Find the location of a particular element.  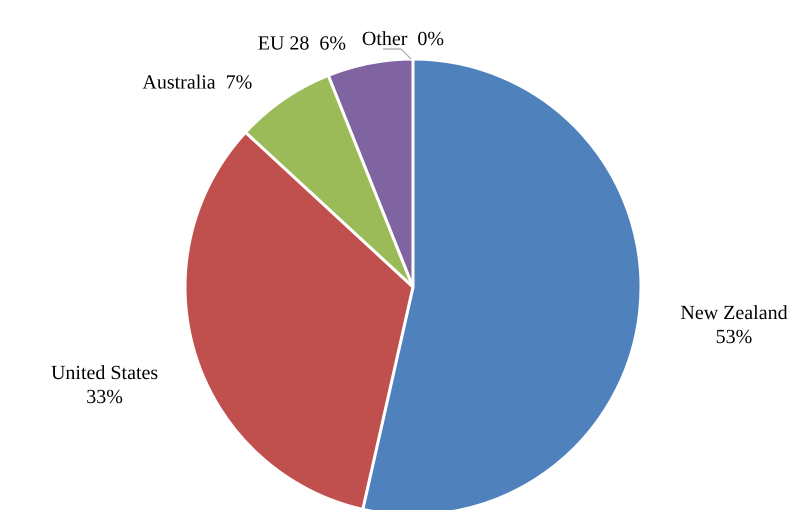

data-label: 53% is located at coordinates (734, 337).